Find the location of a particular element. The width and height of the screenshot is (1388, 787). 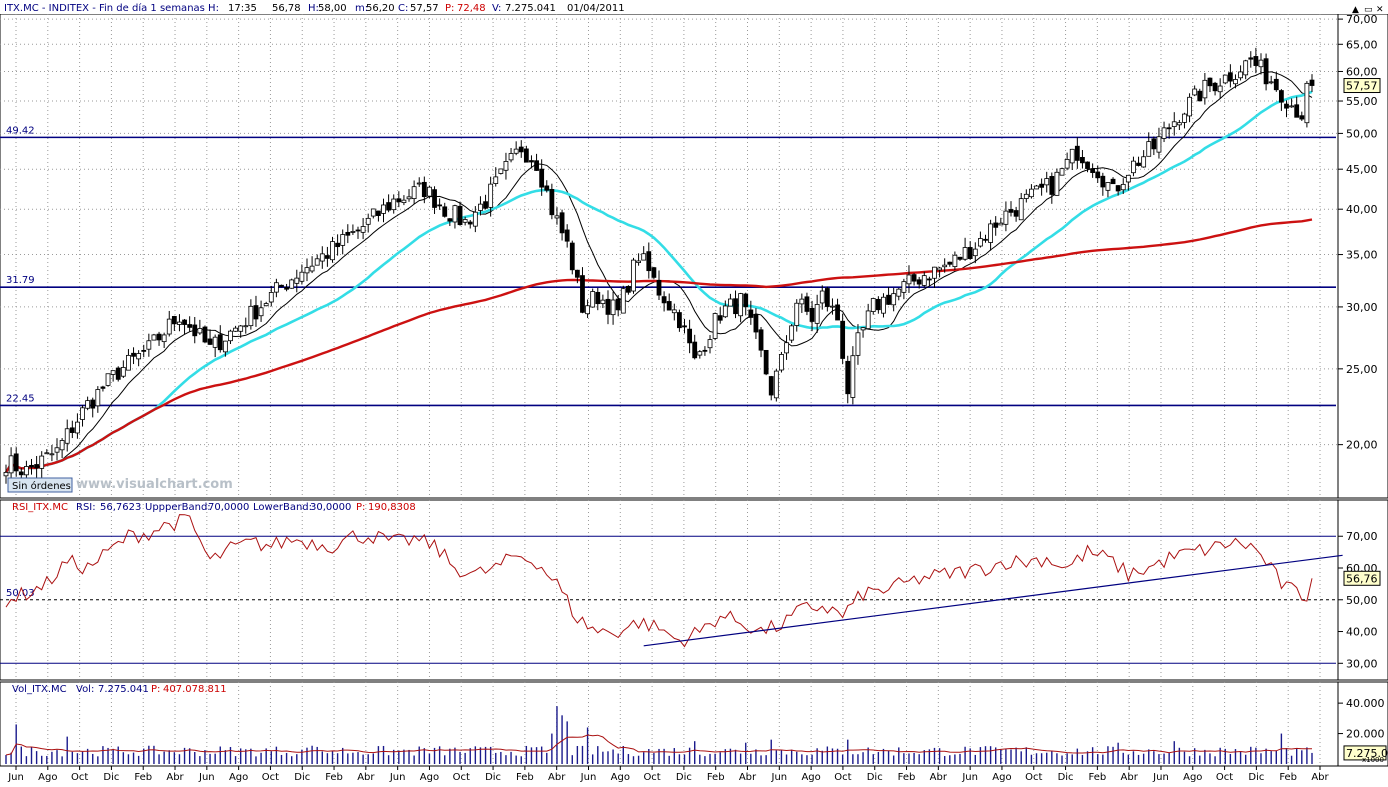

collapse-icon: ▲ is located at coordinates (1355, 10).